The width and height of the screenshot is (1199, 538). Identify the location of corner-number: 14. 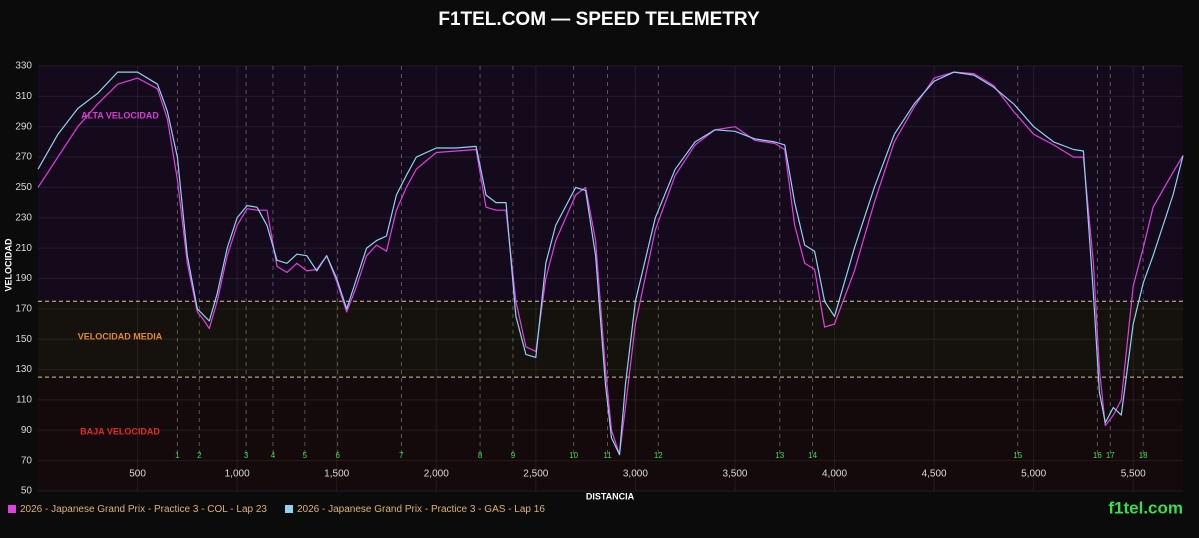
(812, 455).